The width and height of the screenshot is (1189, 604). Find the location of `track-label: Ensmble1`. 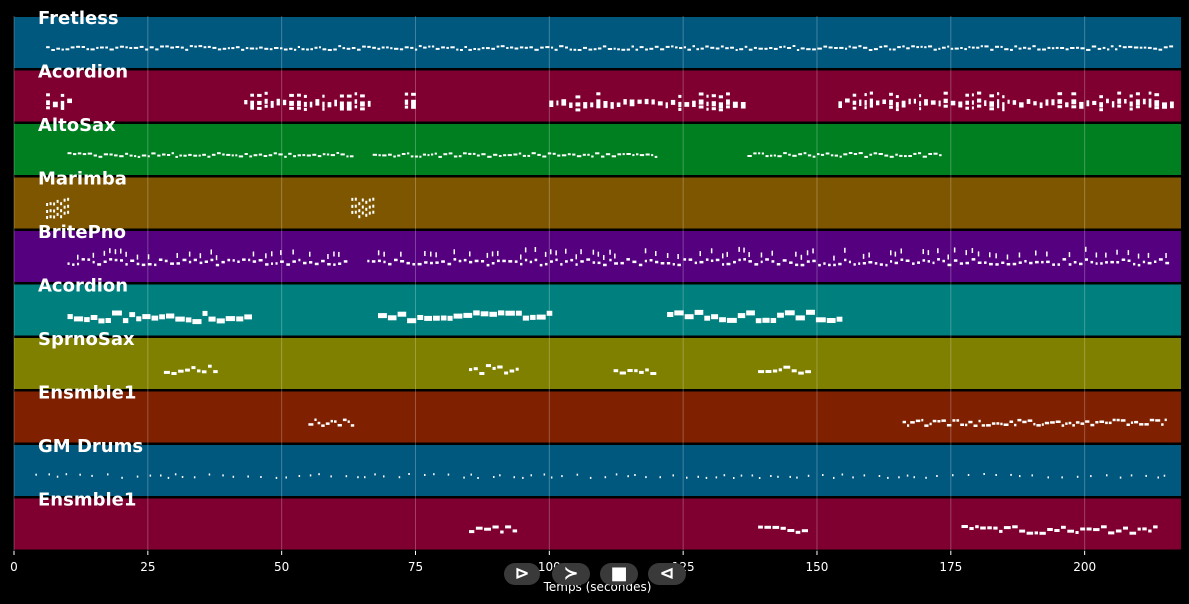

track-label: Ensmble1 is located at coordinates (87, 393).